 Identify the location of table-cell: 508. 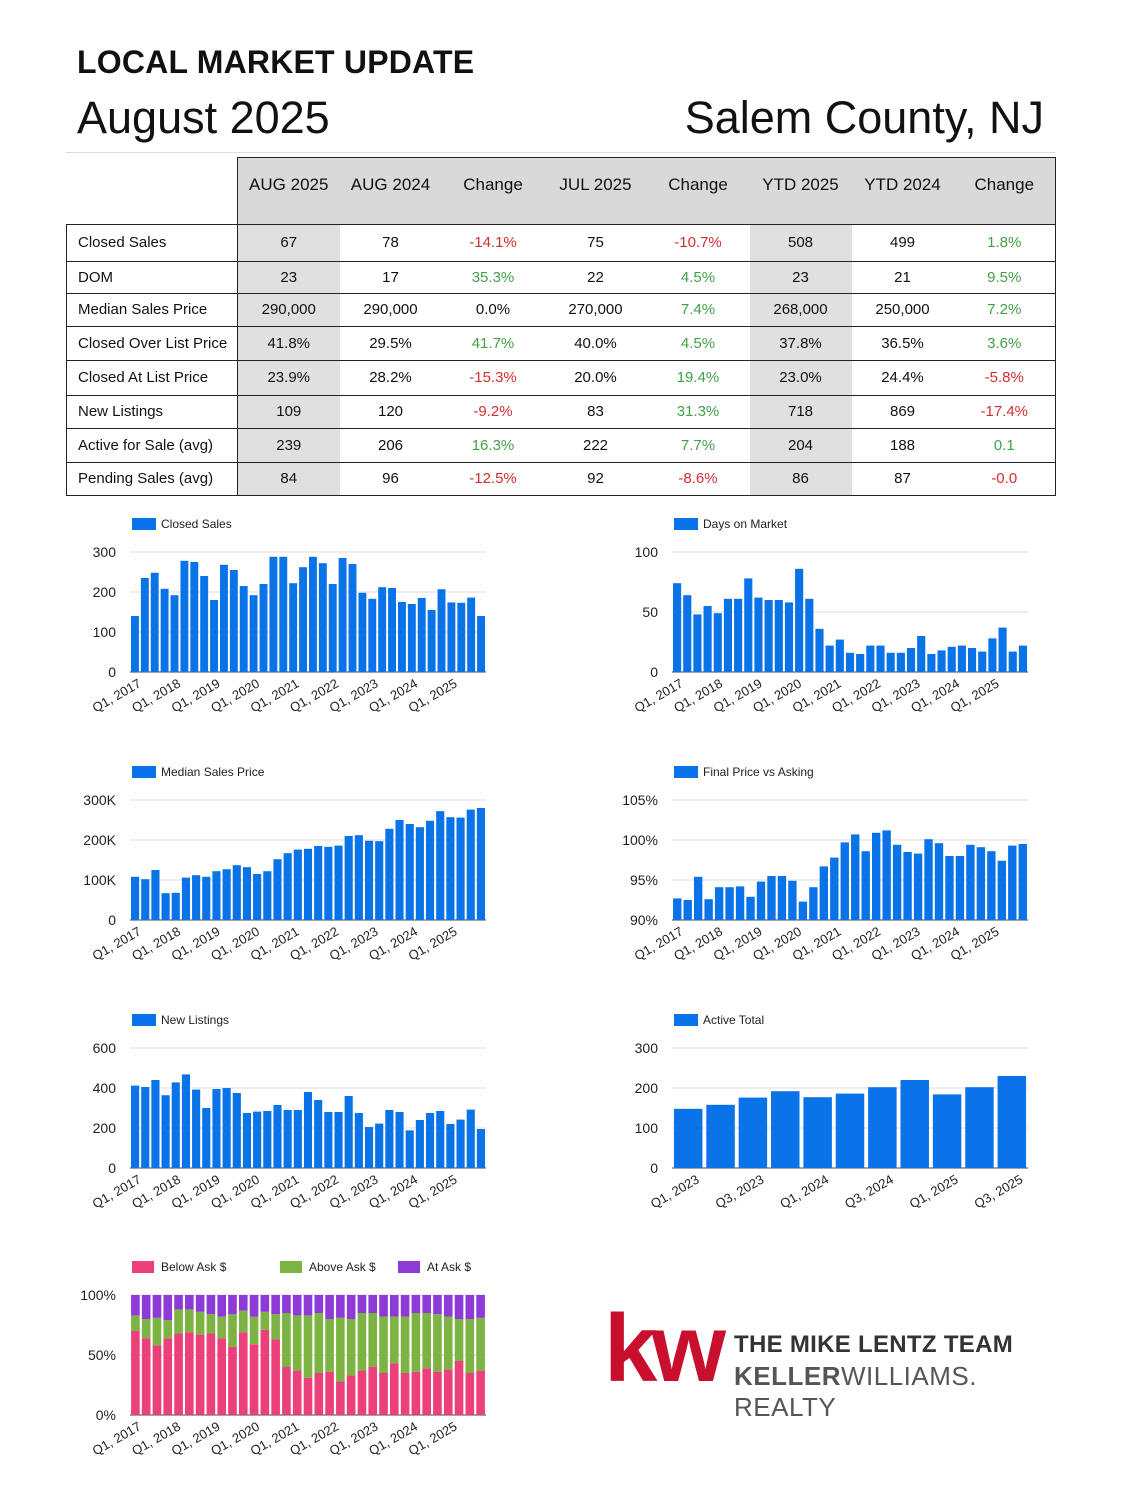
(800, 242).